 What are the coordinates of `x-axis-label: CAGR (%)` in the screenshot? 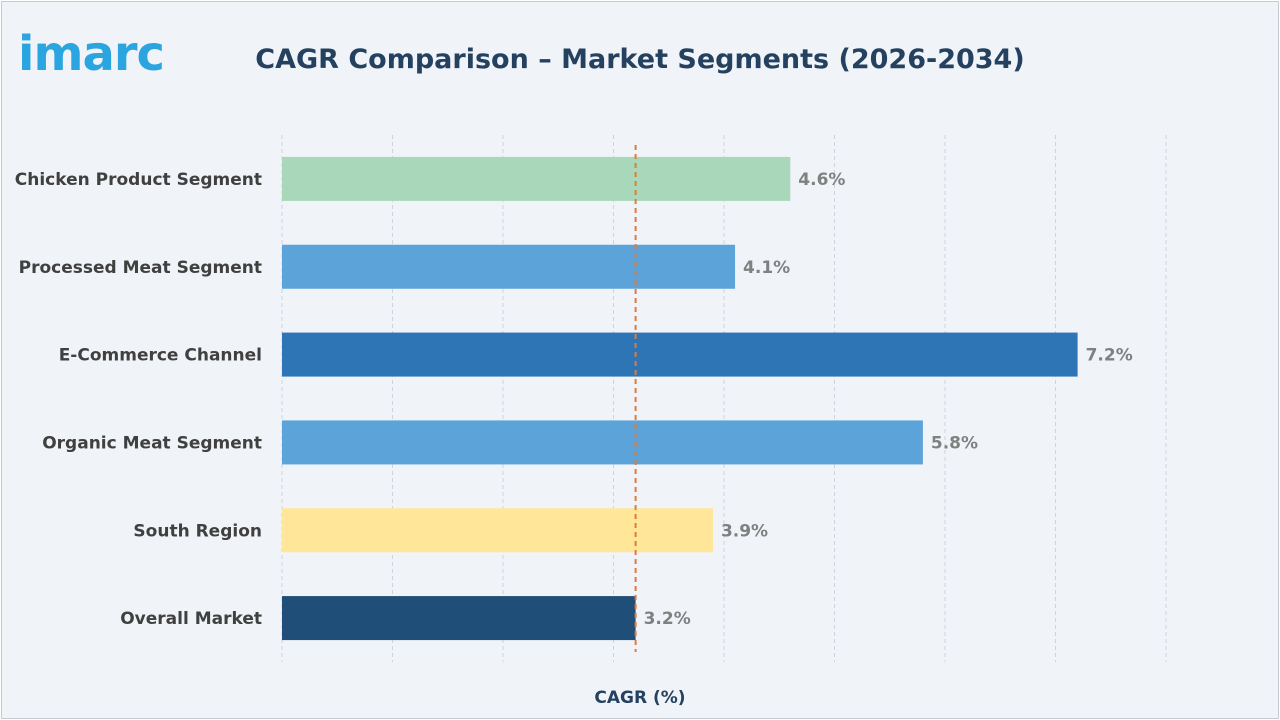 It's located at (640, 698).